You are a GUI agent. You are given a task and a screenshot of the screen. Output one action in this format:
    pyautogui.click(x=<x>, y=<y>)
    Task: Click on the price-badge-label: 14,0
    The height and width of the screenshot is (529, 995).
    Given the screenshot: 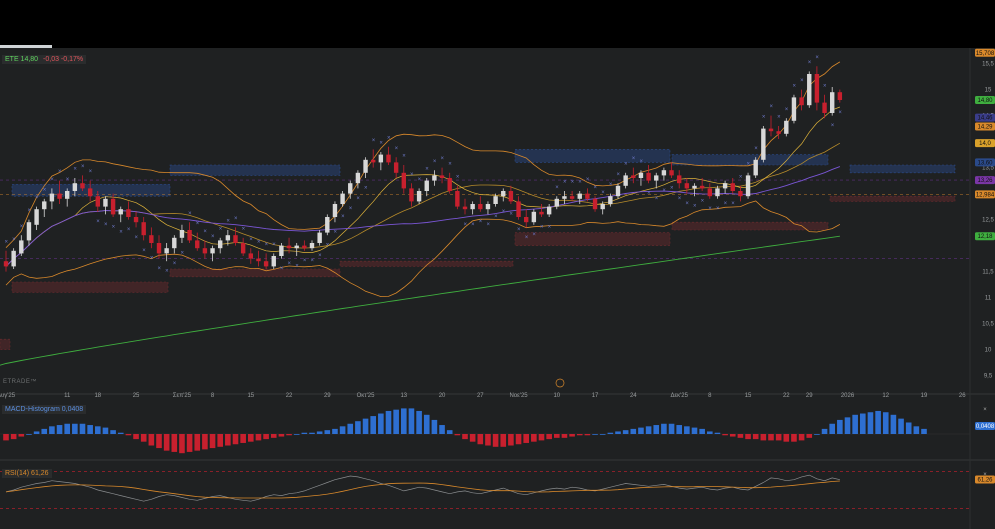 What is the action you would take?
    pyautogui.click(x=985, y=144)
    